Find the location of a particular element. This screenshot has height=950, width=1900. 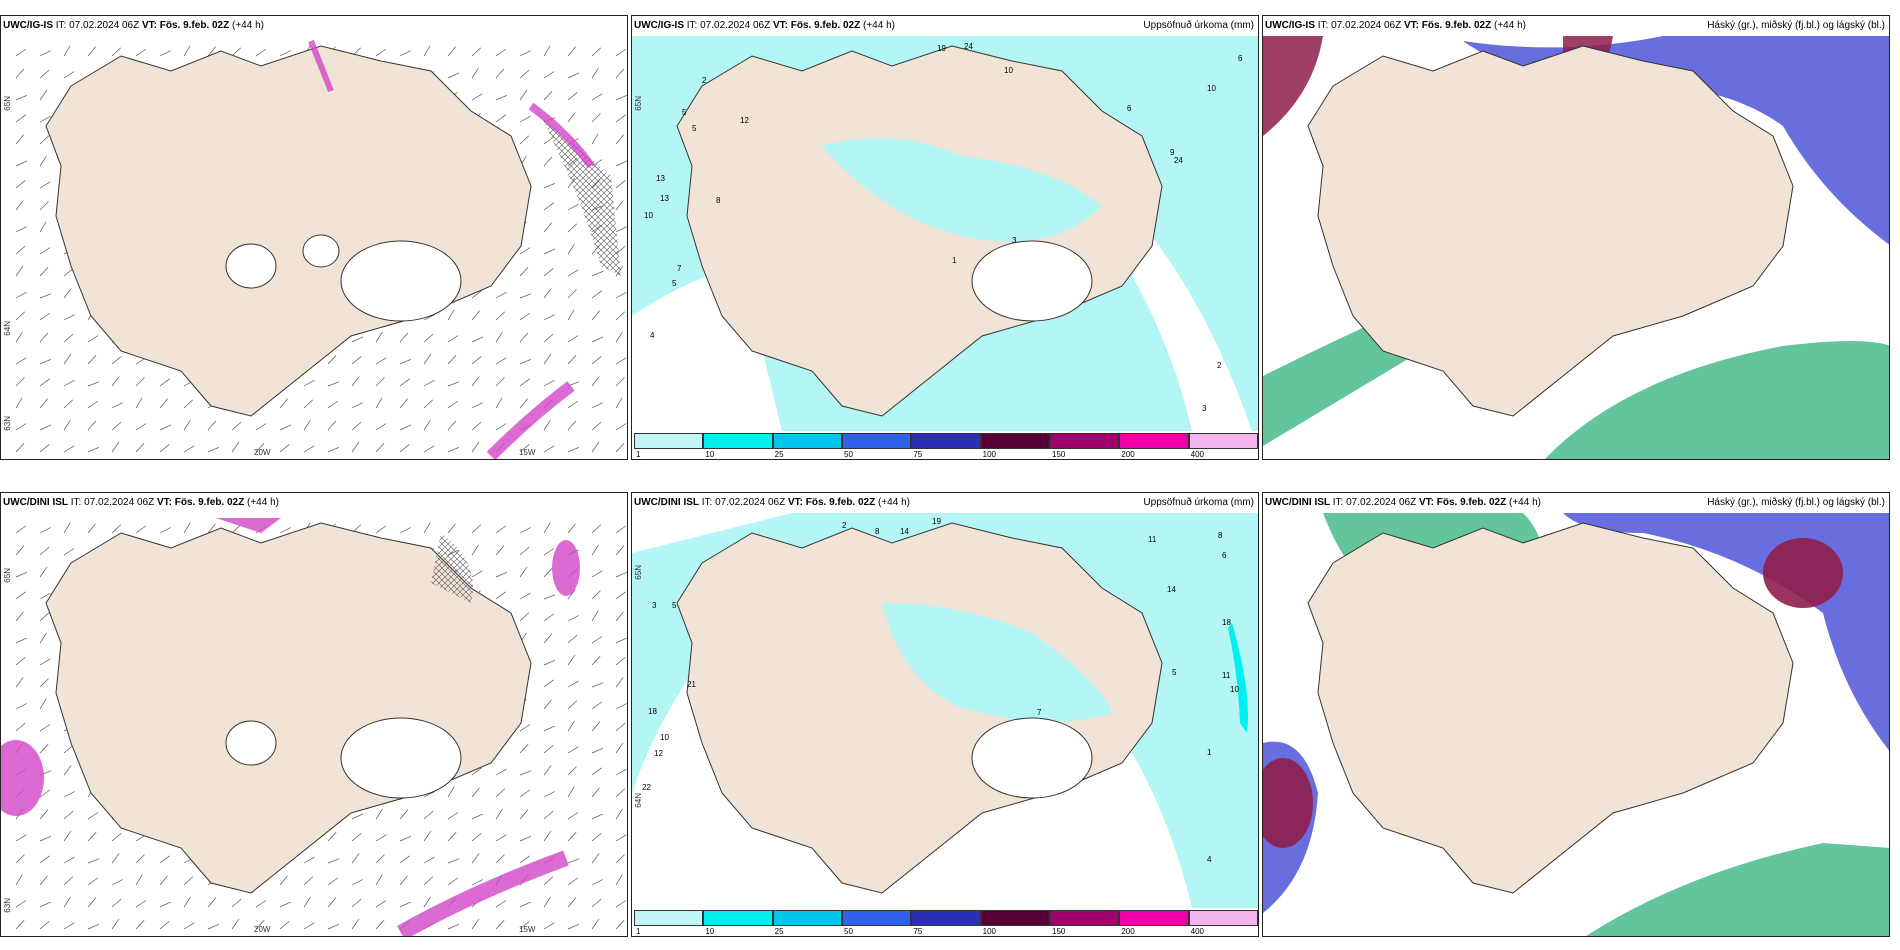

precip-value: 10 is located at coordinates (1234, 689).